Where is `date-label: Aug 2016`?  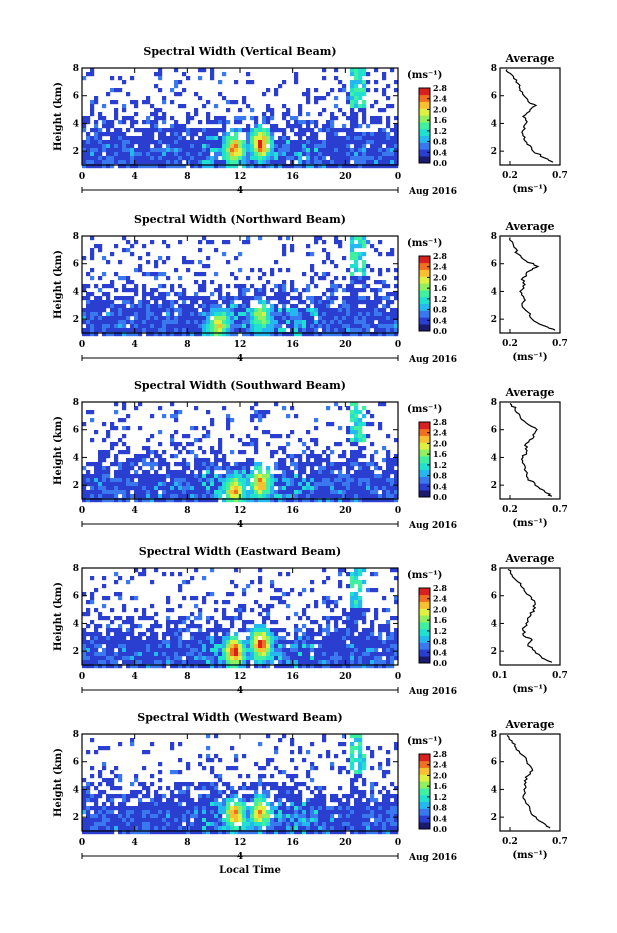
date-label: Aug 2016 is located at coordinates (432, 360).